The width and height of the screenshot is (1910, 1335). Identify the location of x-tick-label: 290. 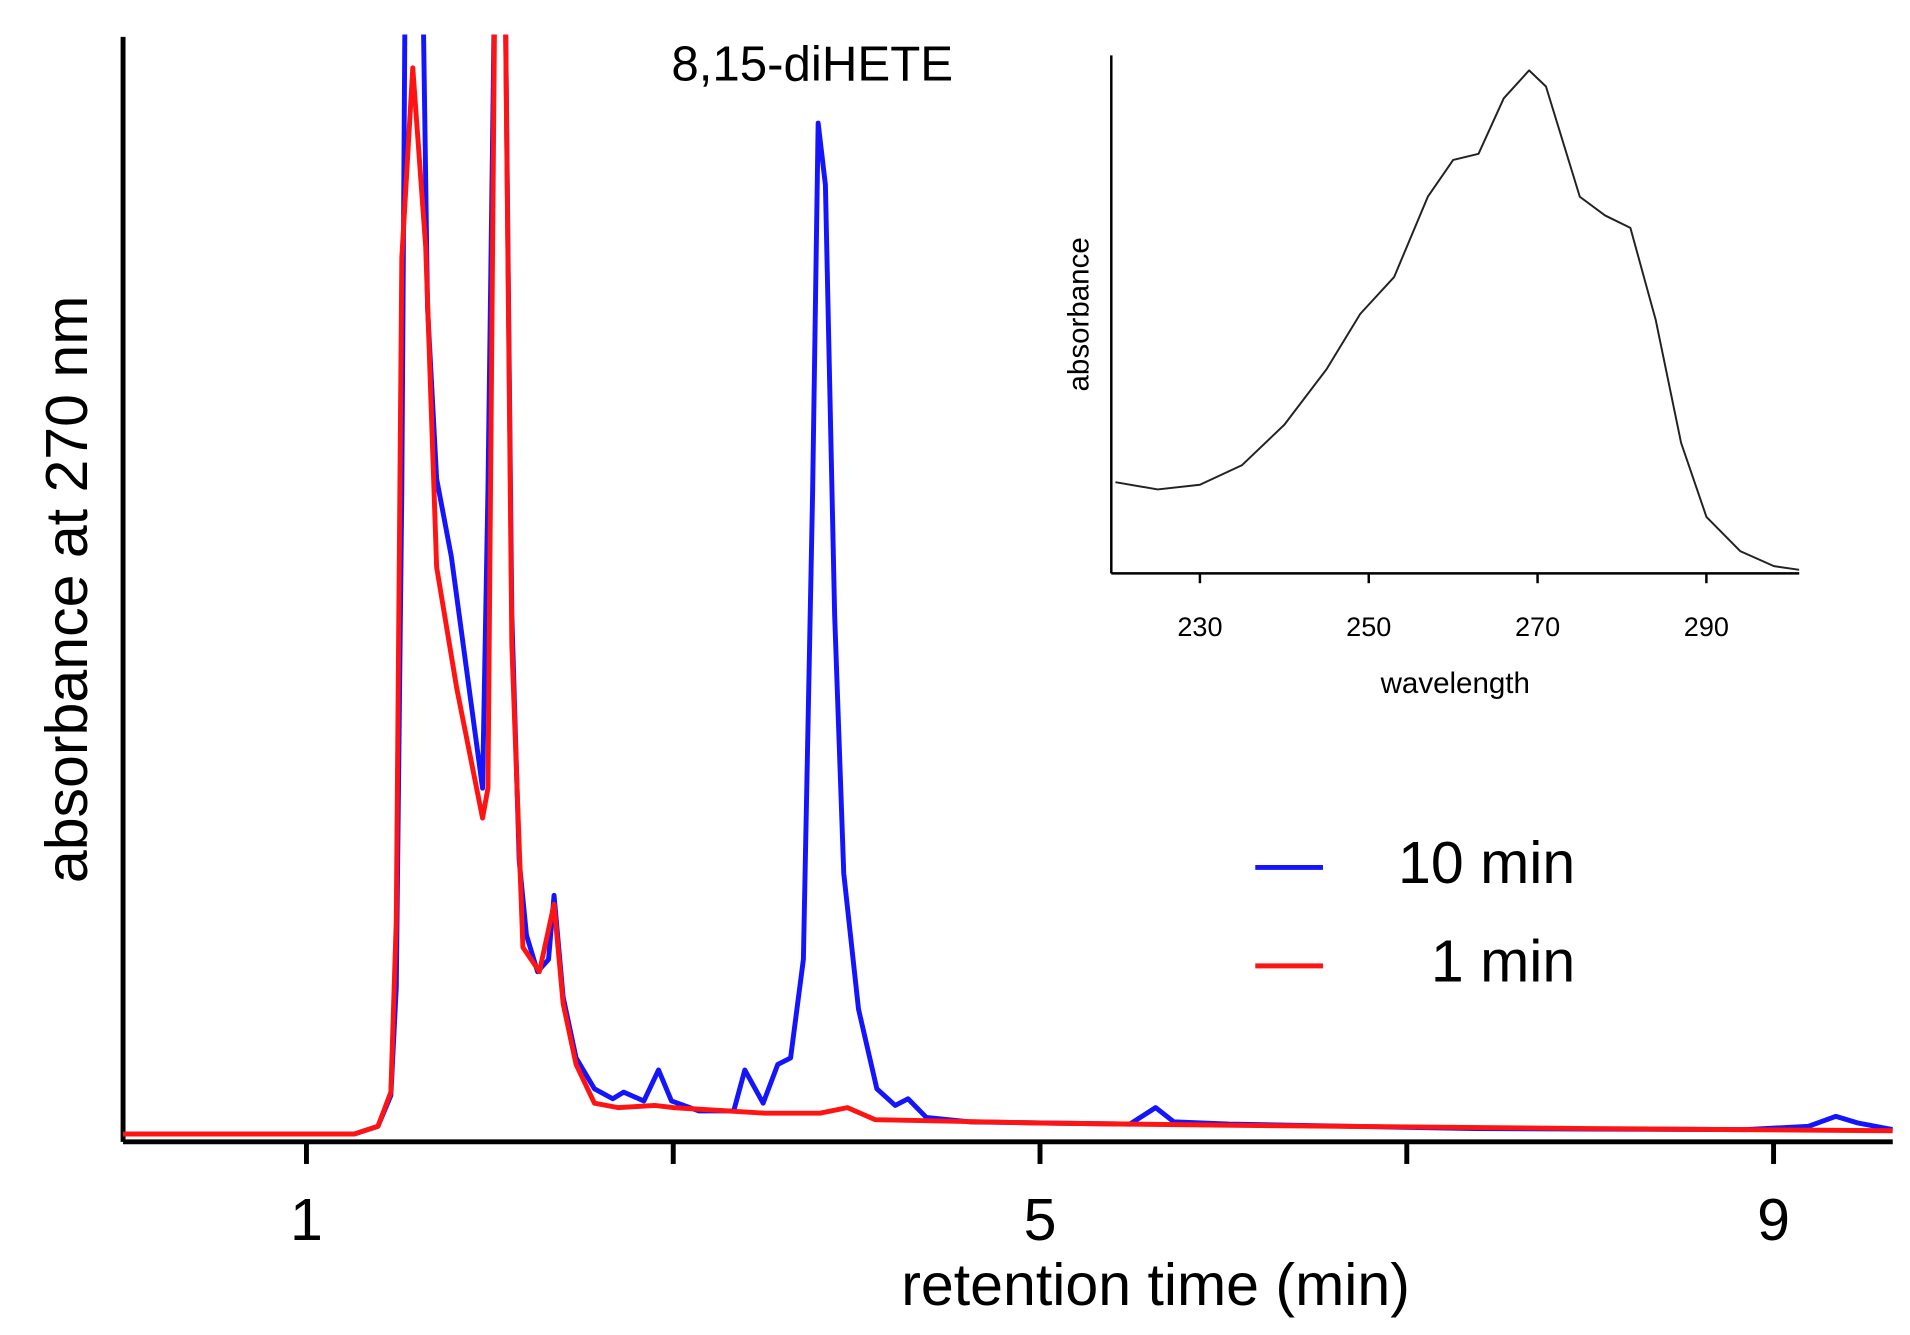
(1706, 626).